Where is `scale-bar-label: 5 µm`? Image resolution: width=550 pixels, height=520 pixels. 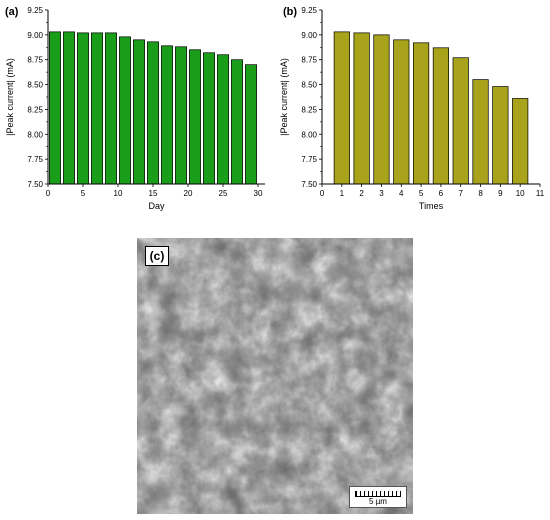 scale-bar-label: 5 µm is located at coordinates (378, 501).